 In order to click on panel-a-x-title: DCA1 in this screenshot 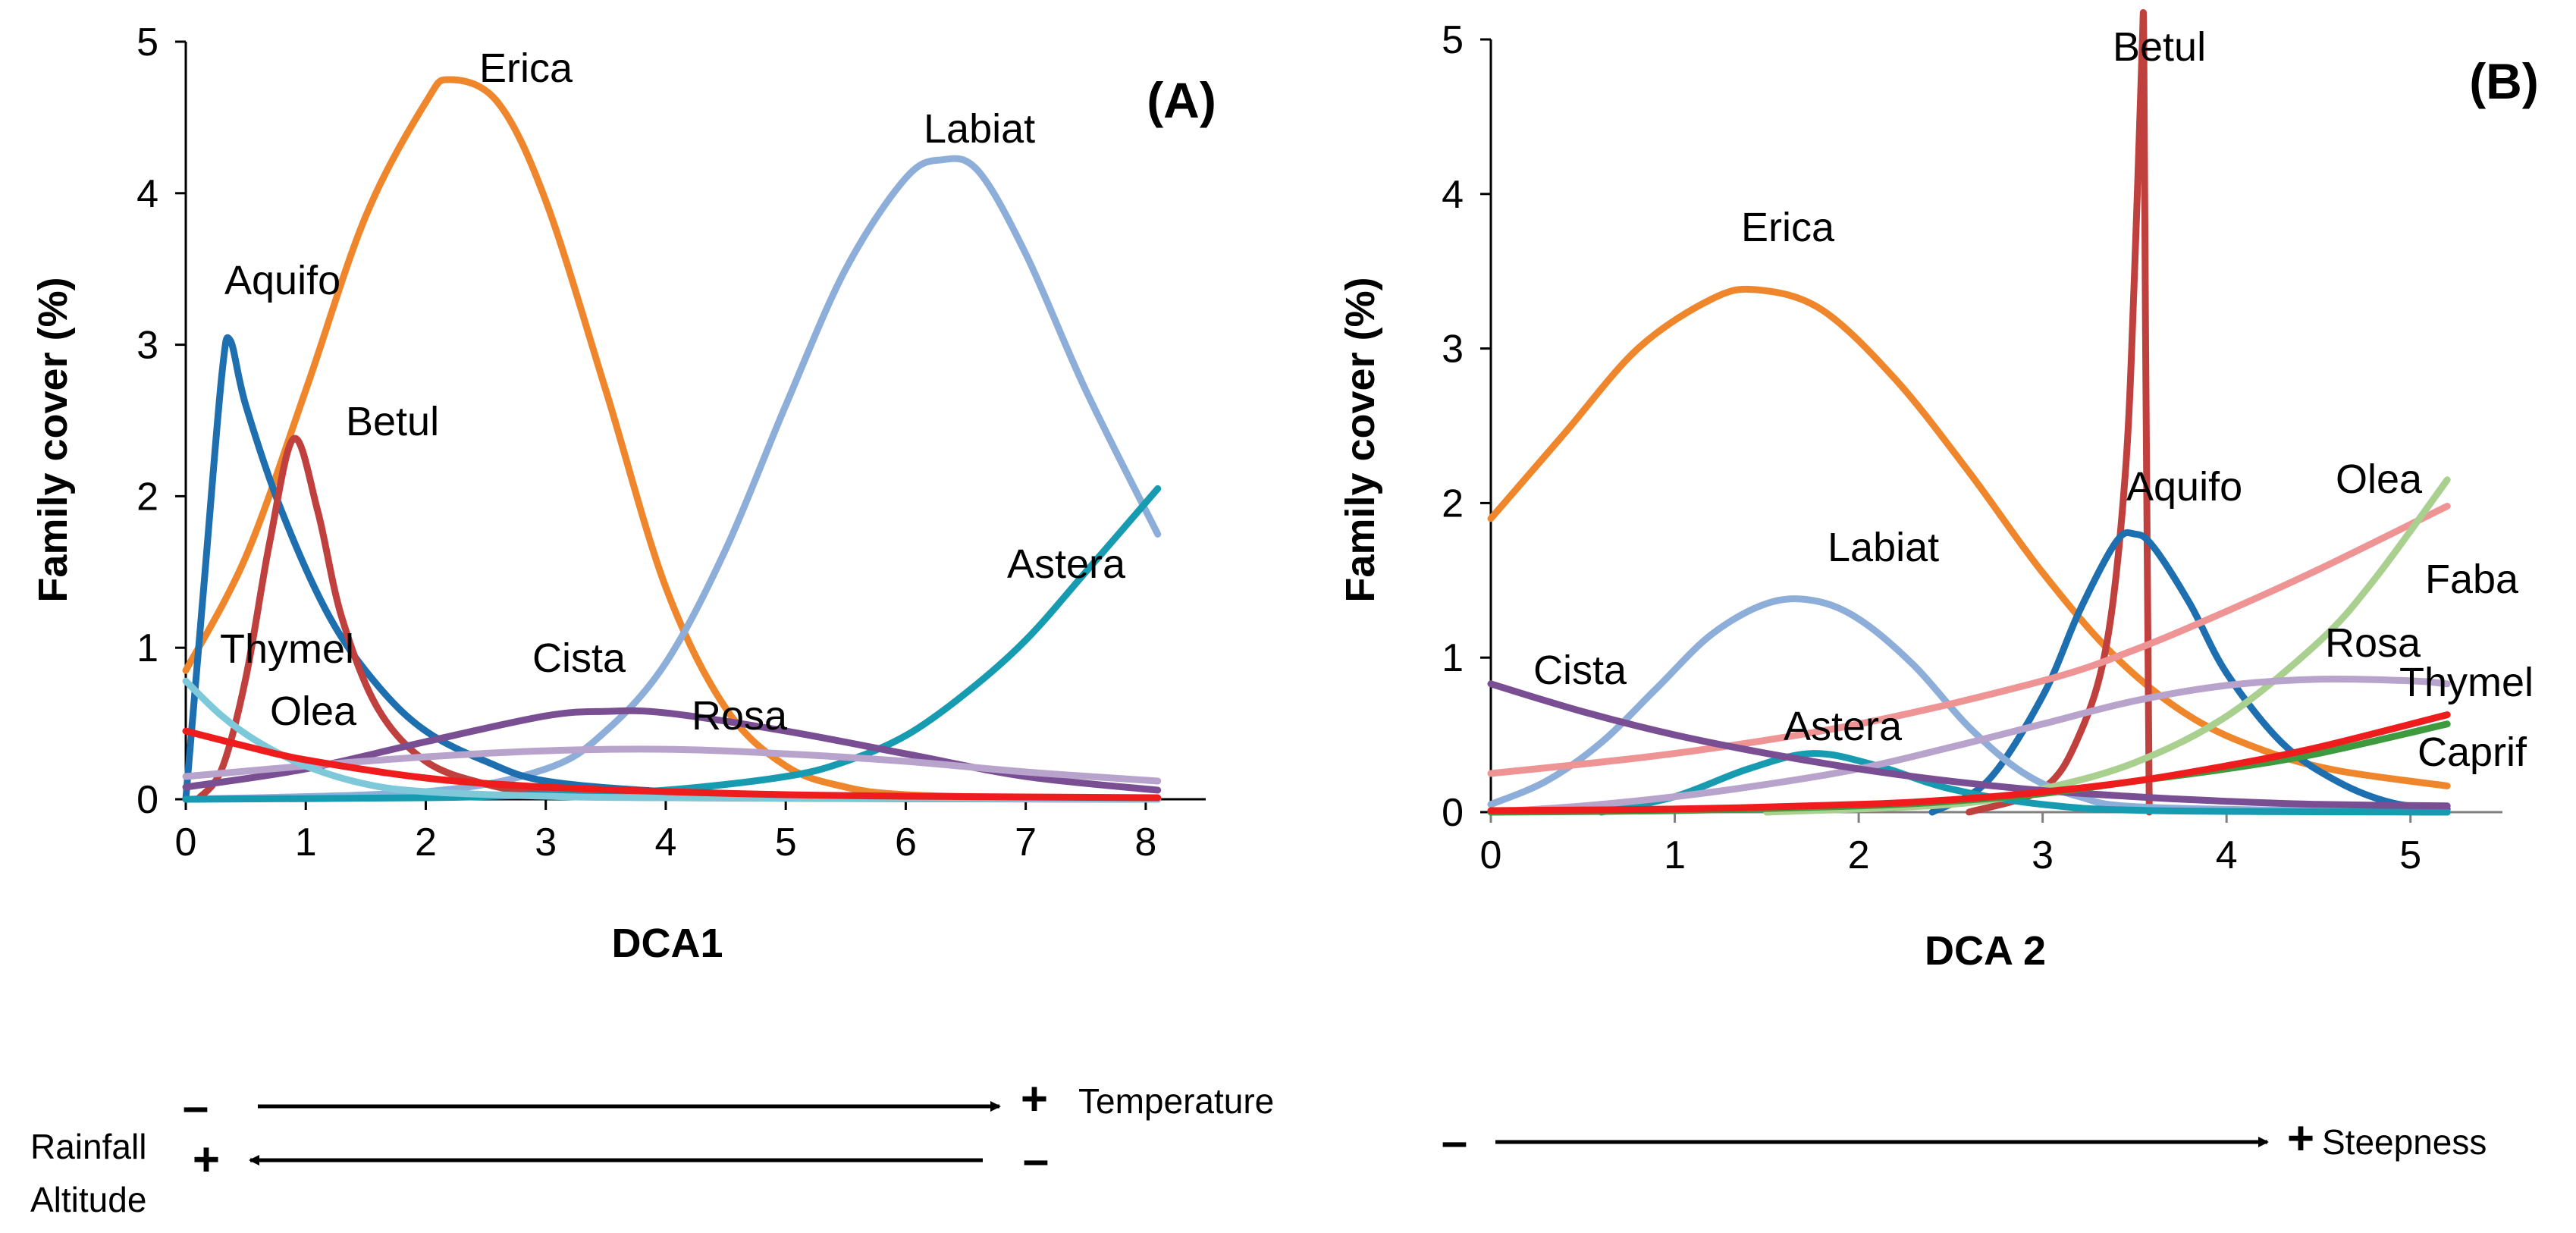, I will do `click(667, 943)`.